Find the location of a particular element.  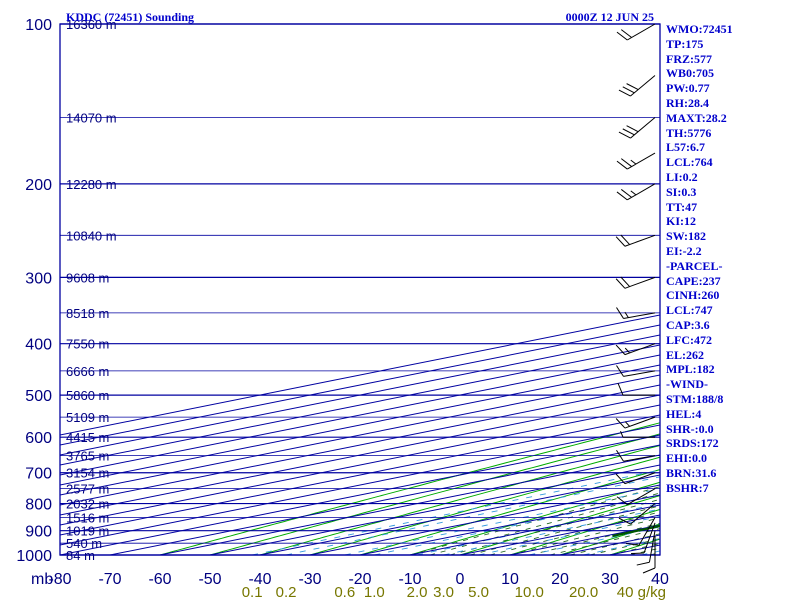

pressure-tick-label: 400 is located at coordinates (38, 345).